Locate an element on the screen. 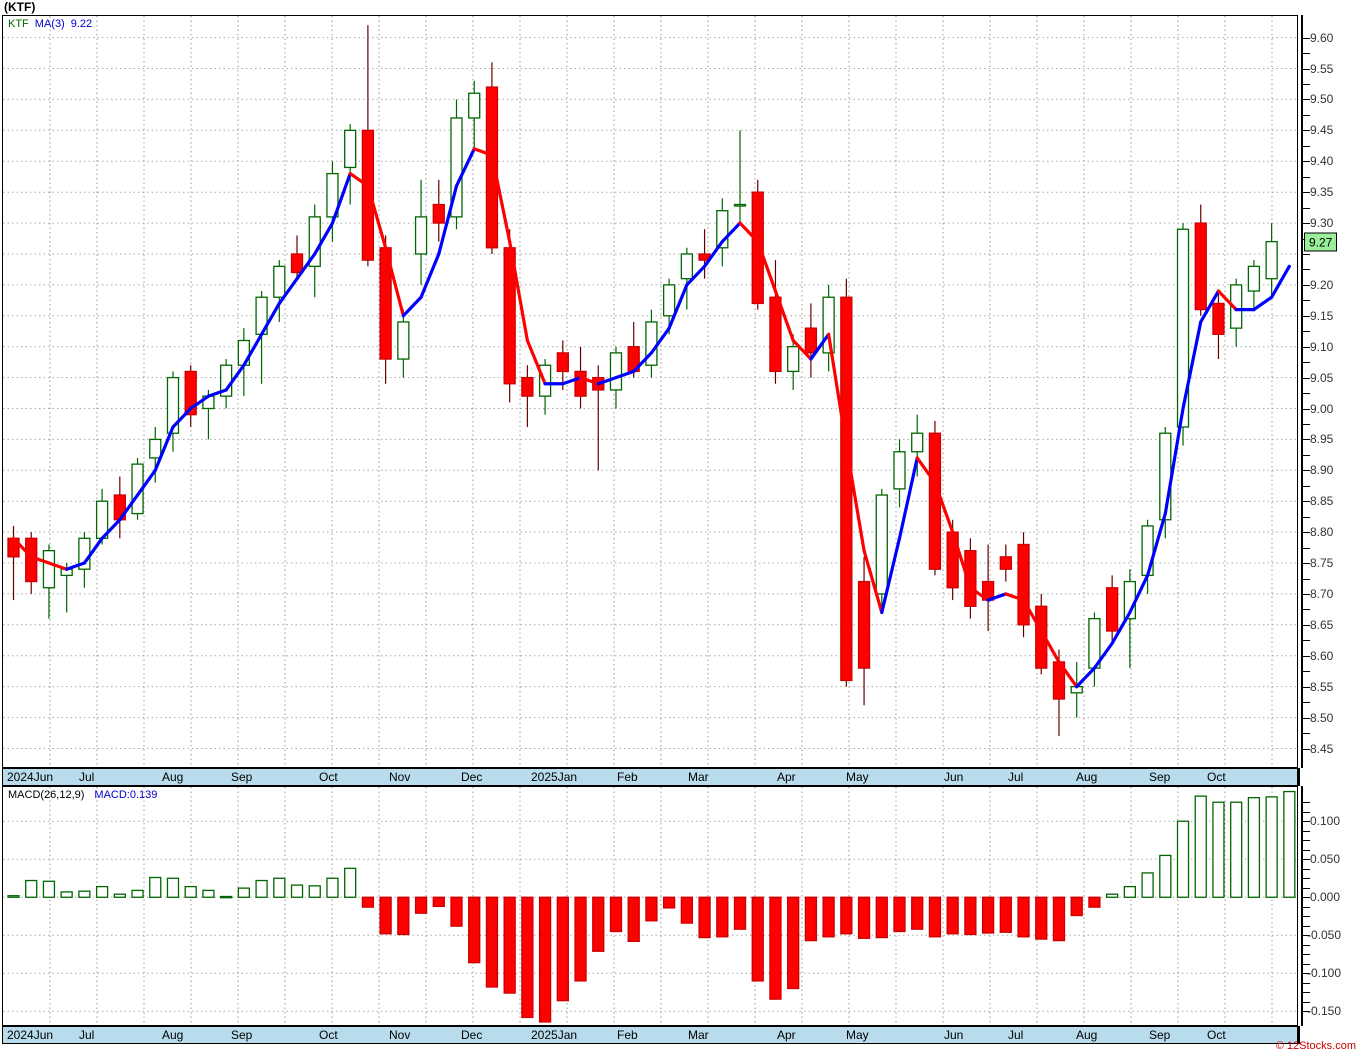 The height and width of the screenshot is (1056, 1360). date-axis-label: Jun is located at coordinates (954, 1035).